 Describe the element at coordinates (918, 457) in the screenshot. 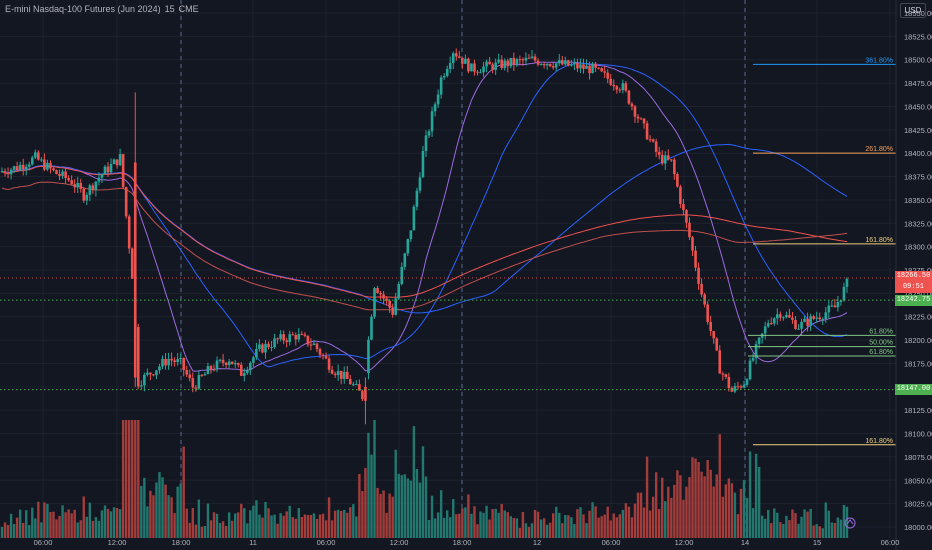

I see `price-tick-label: 18075.00` at that location.